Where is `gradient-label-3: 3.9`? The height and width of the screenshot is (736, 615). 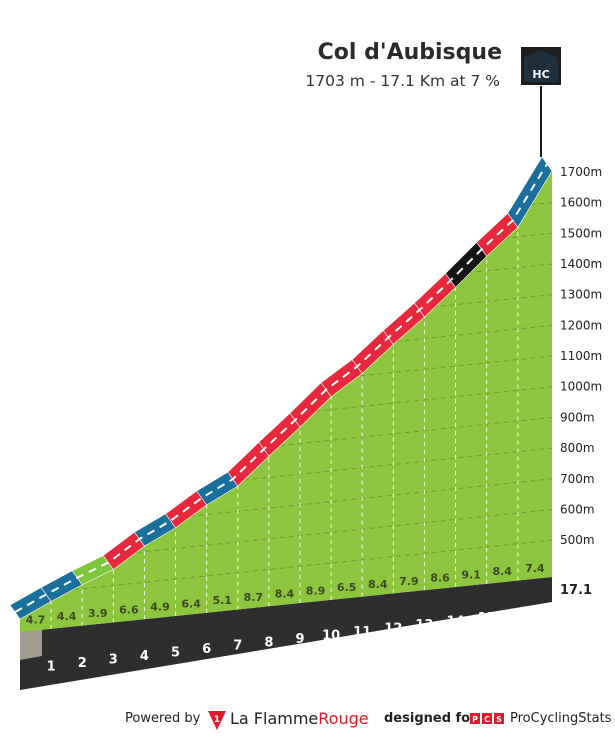
gradient-label-3: 3.9 is located at coordinates (98, 613).